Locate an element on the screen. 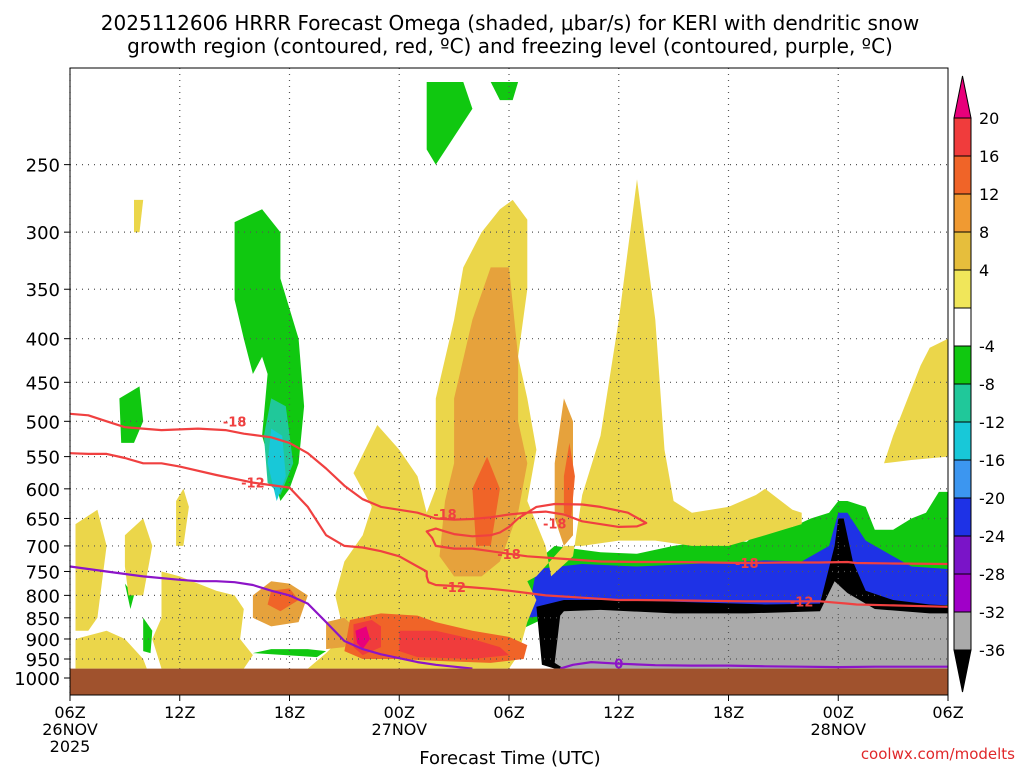 The height and width of the screenshot is (768, 1024). y-tick-550: 550 is located at coordinates (43, 458).